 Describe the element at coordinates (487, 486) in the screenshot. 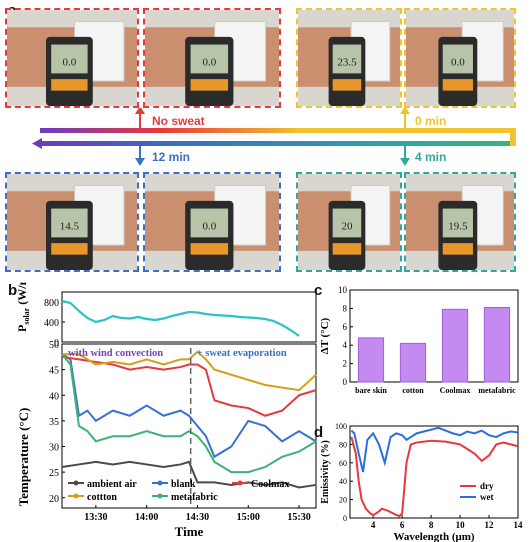

I see `legend-label: dry` at that location.